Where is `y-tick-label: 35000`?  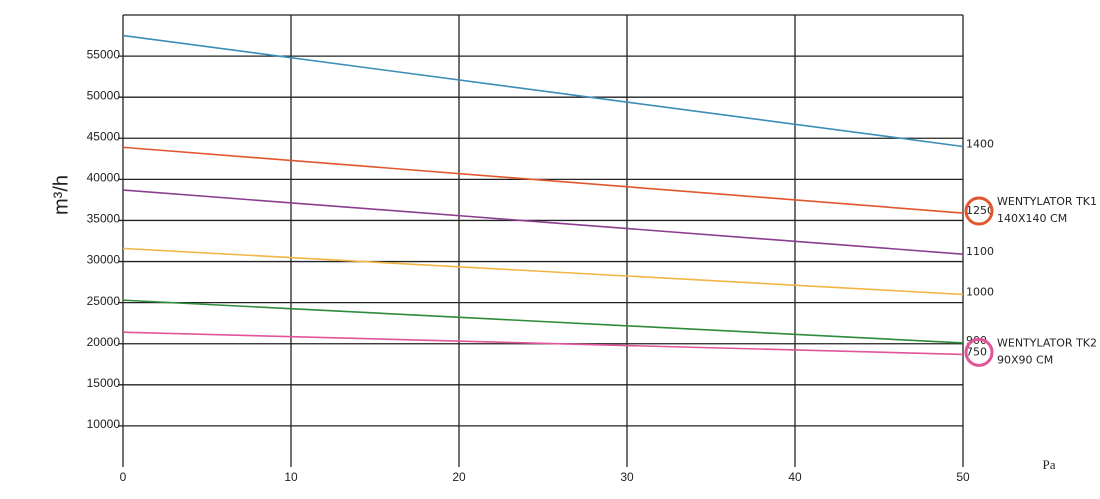 y-tick-label: 35000 is located at coordinates (104, 219).